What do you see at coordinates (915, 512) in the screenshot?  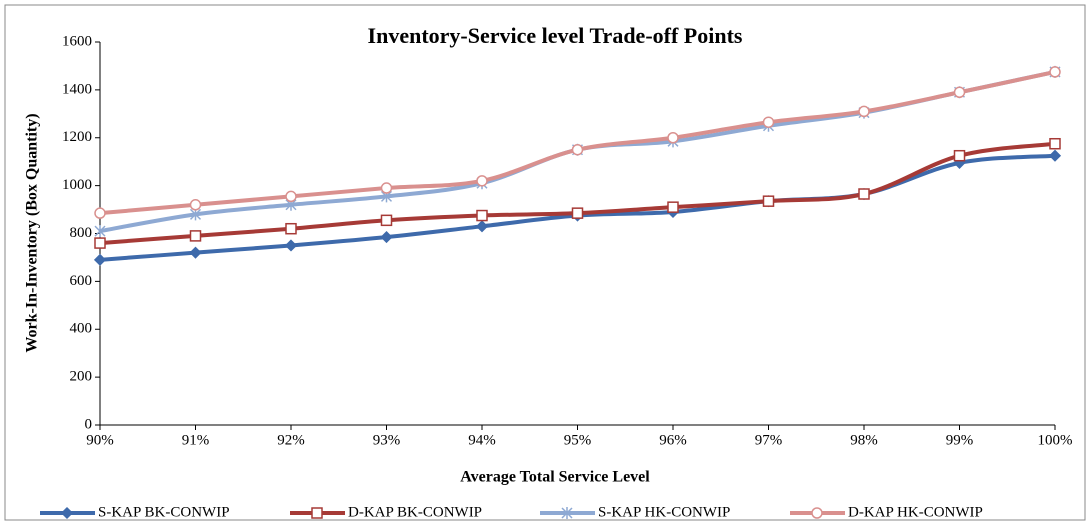 I see `legend-label: D-KAP HK-CONWIP` at bounding box center [915, 512].